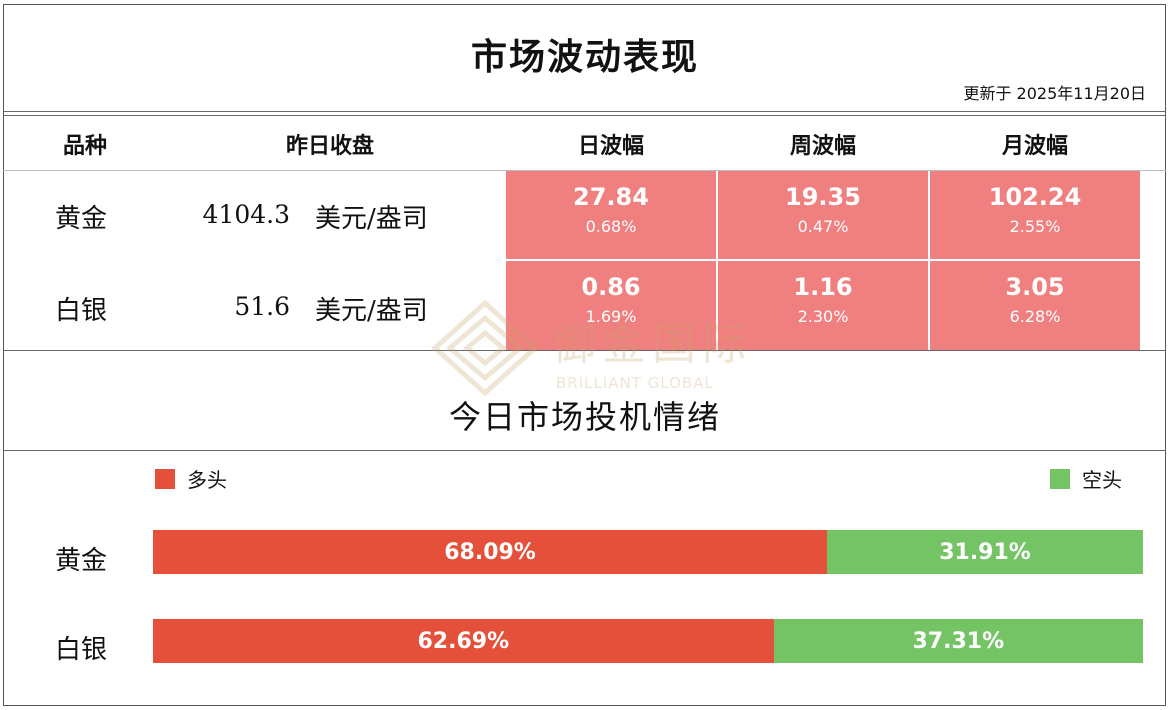  Describe the element at coordinates (207, 480) in the screenshot. I see `legend-long-label: 多头` at that location.